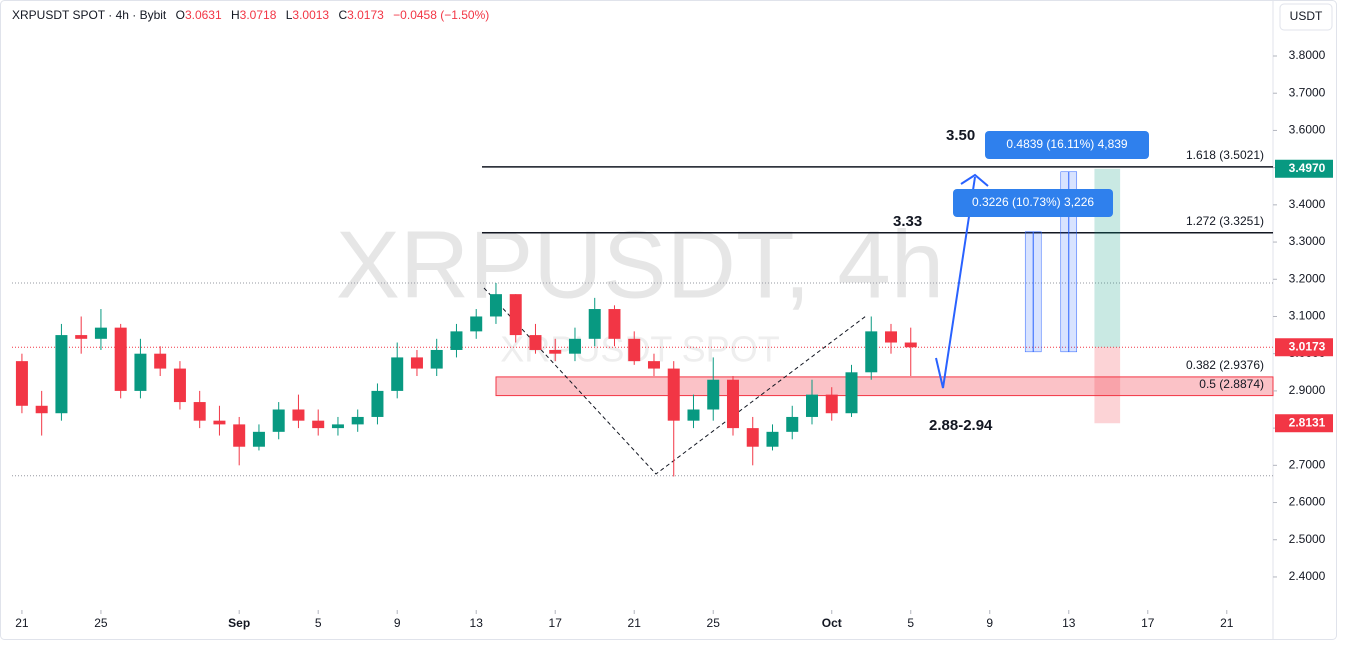 This screenshot has height=661, width=1350. What do you see at coordinates (640, 264) in the screenshot?
I see `watermark: XRPUSDT, 4h` at bounding box center [640, 264].